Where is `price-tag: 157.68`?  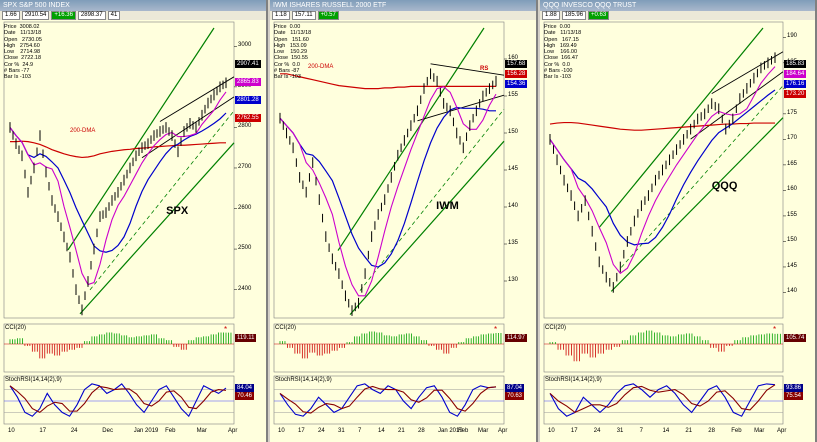 price-tag: 157.68 is located at coordinates (516, 64).